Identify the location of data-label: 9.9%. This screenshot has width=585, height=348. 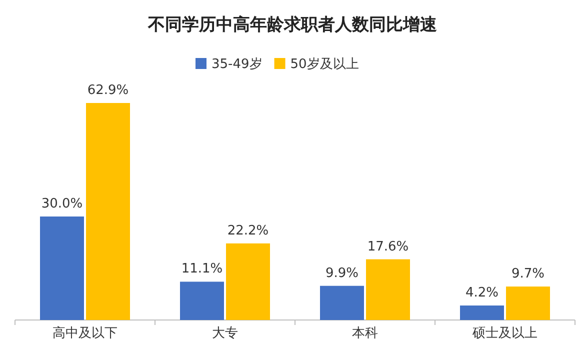
(342, 273).